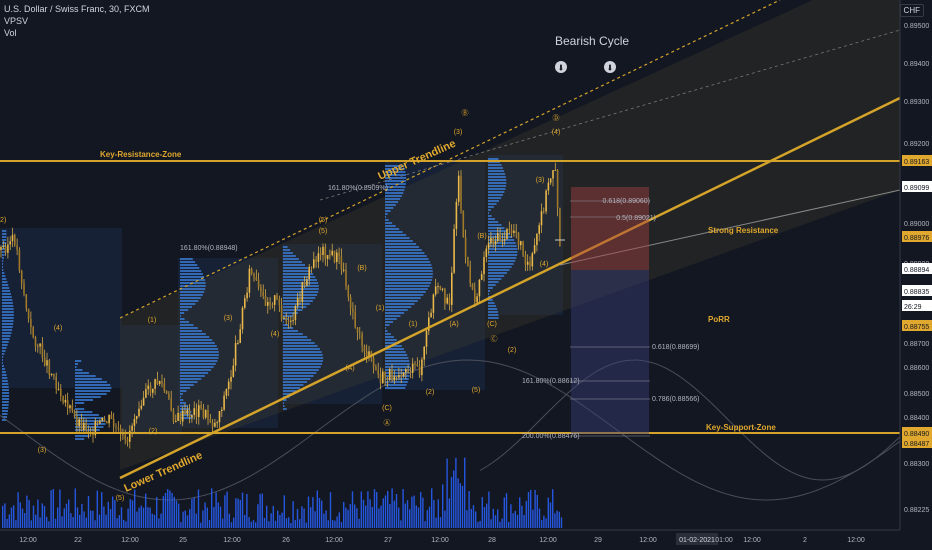 The image size is (932, 550). What do you see at coordinates (380, 308) in the screenshot?
I see `wave-label: (1)` at bounding box center [380, 308].